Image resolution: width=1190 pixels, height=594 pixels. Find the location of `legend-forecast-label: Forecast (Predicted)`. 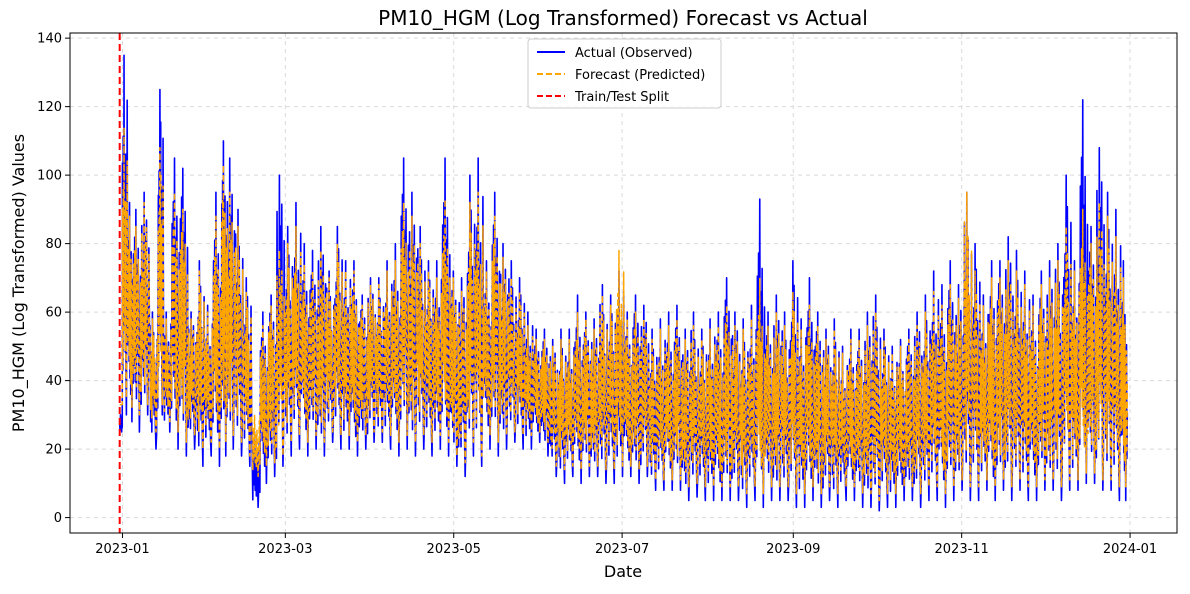

legend-forecast-label: Forecast (Predicted) is located at coordinates (640, 75).